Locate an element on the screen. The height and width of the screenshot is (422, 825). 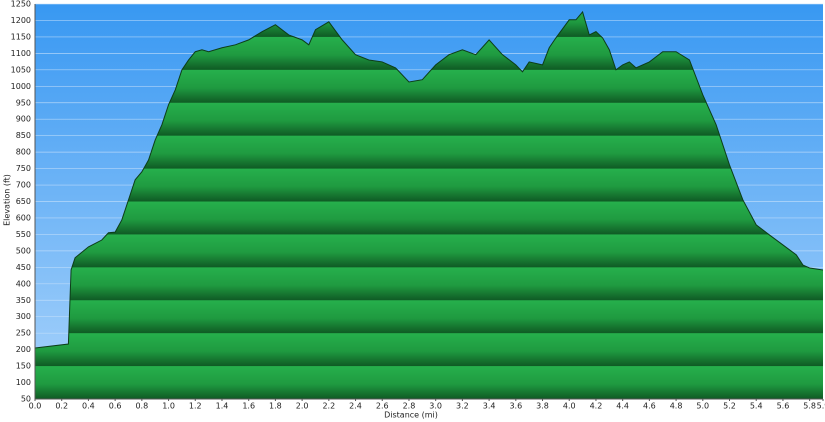
y-tick-label: 200 is located at coordinates (23, 349).